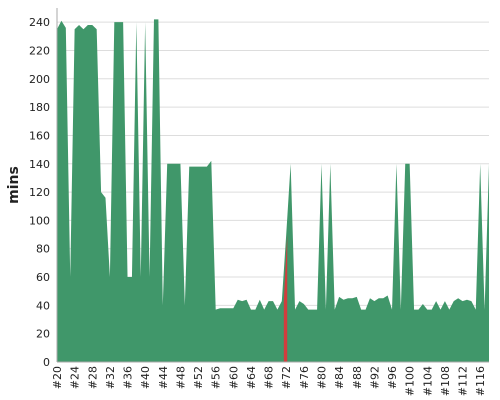 The height and width of the screenshot is (400, 500). I want to click on y-tick-label-80: 80, so click(43, 249).